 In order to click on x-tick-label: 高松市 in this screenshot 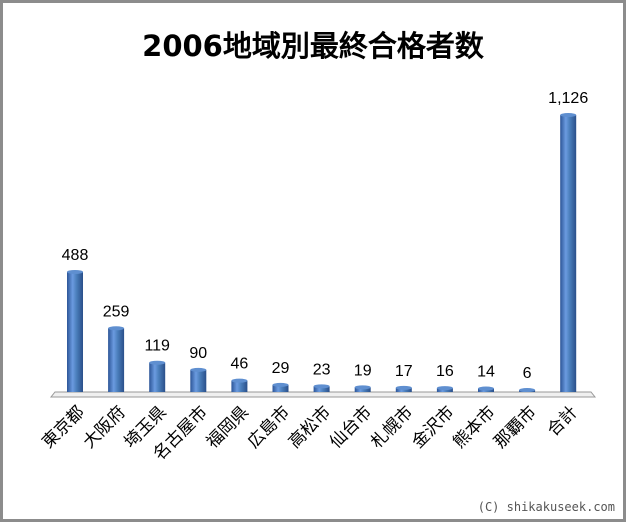, I will do `click(310, 427)`.